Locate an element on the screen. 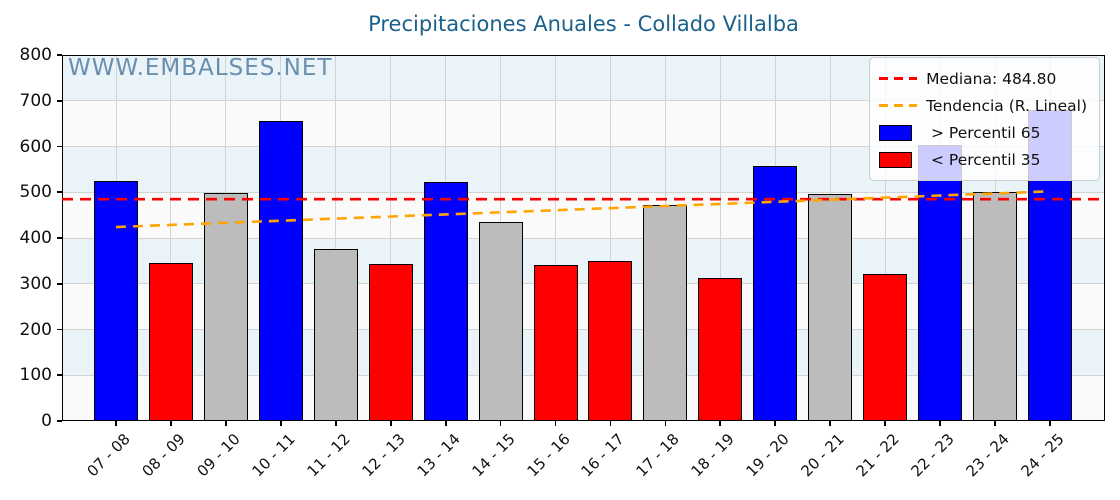 This screenshot has height=500, width=1120. x-tick-label: 21 - 22 is located at coordinates (877, 455).